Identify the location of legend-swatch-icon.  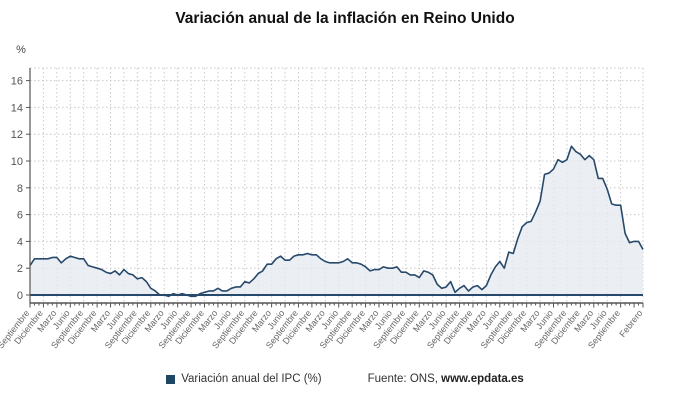
(171, 379).